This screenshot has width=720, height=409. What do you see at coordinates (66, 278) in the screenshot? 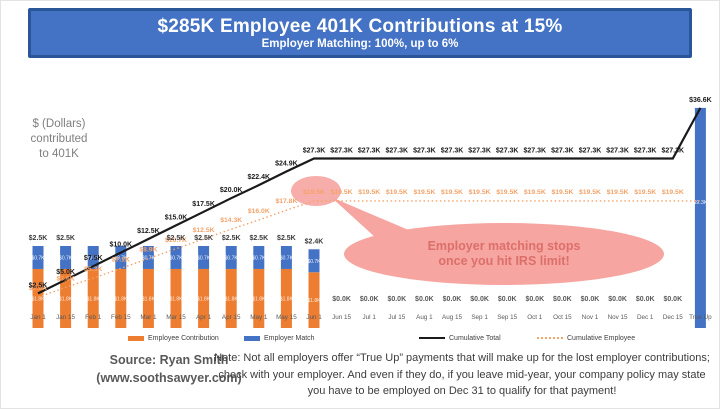
I see `cumulative-employee-label: $3.6K` at bounding box center [66, 278].